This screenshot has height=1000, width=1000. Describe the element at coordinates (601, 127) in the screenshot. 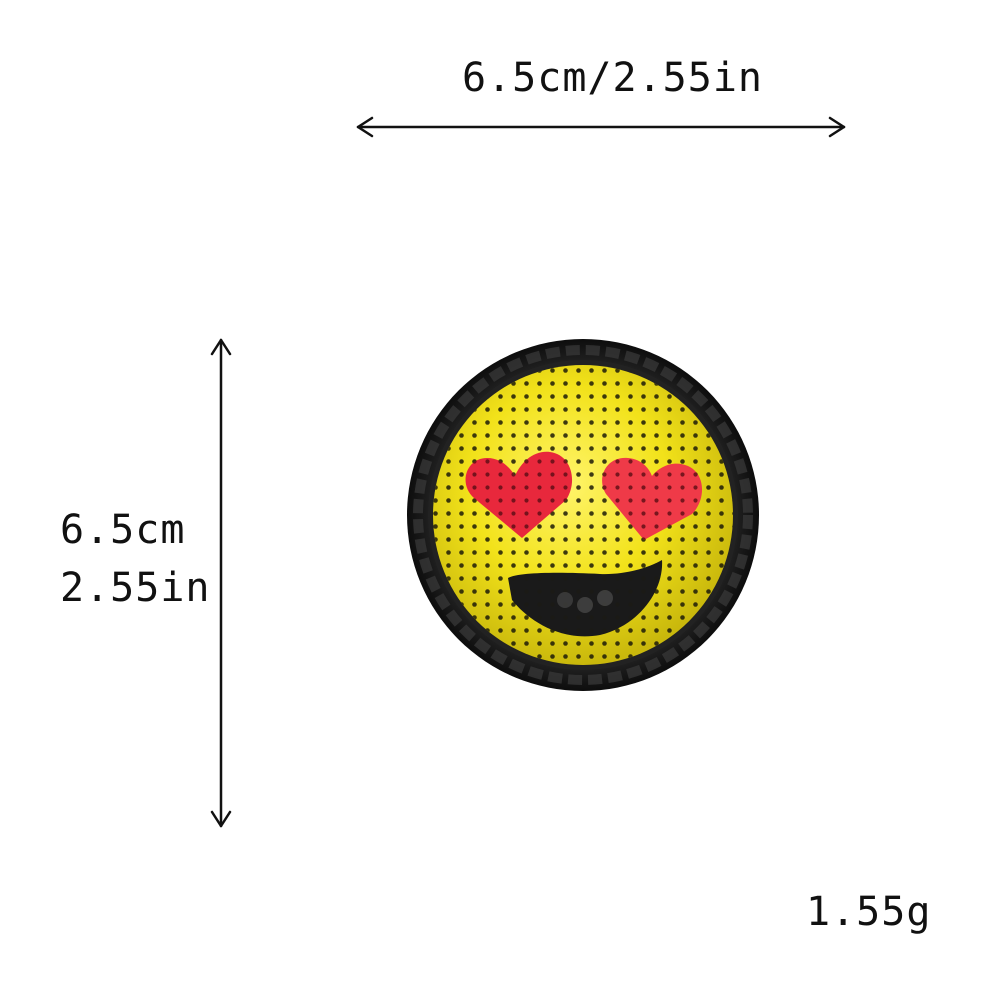

I see `width-arrow-icon` at that location.